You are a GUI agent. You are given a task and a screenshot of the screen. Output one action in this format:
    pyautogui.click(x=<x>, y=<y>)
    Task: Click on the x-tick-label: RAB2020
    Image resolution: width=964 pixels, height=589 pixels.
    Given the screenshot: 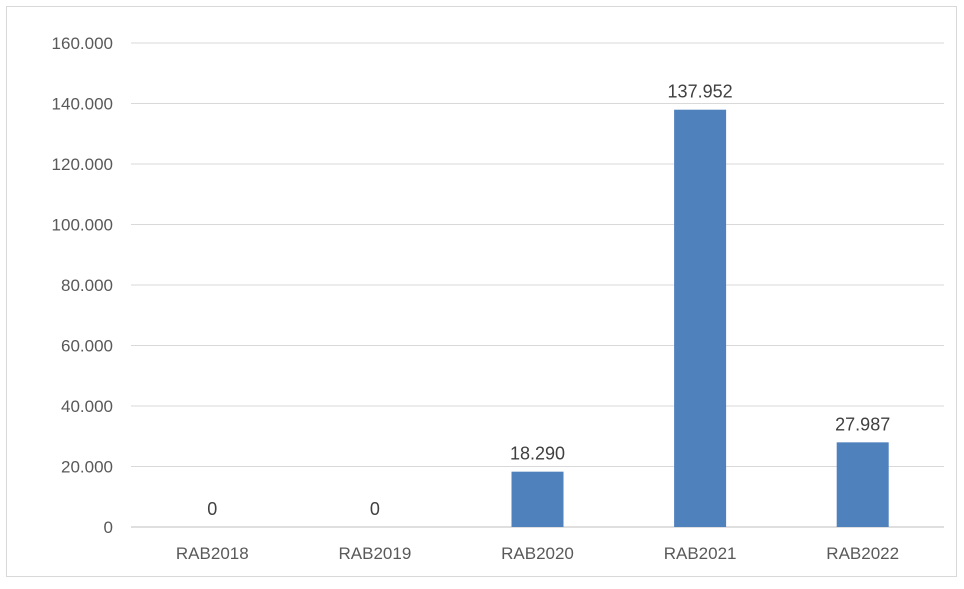 What is the action you would take?
    pyautogui.click(x=537, y=553)
    